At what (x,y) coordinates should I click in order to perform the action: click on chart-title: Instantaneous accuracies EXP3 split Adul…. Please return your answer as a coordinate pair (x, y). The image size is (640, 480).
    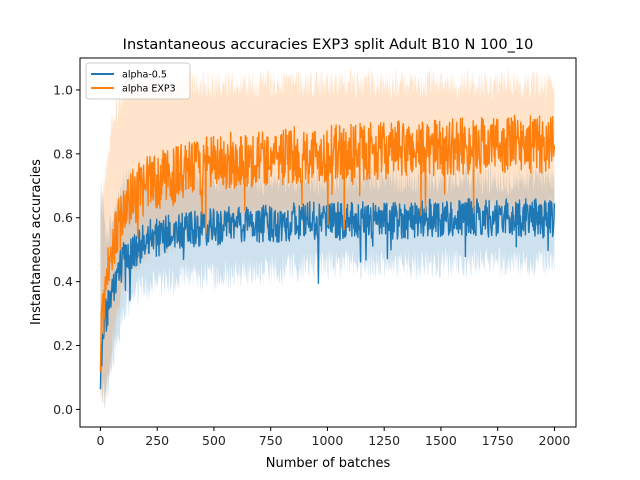
    Looking at the image, I should click on (328, 45).